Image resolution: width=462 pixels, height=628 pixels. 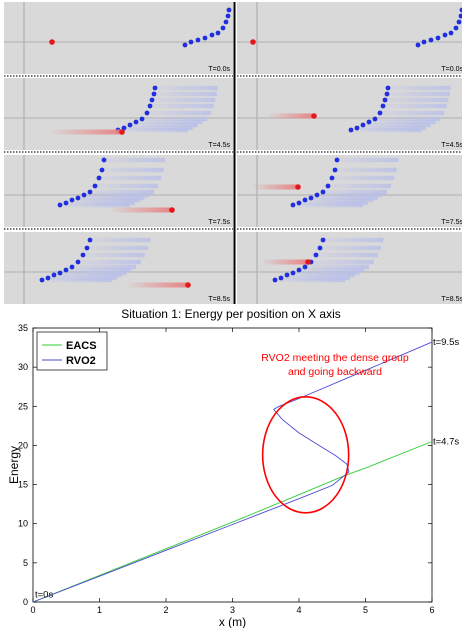 I want to click on sim-panel: T=7.5s, so click(x=118, y=192).